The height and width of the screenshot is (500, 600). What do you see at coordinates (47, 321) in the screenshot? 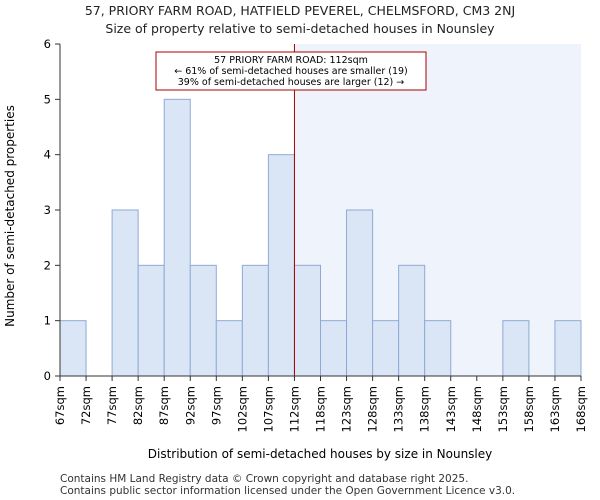
I see `y-tick-label: 1` at bounding box center [47, 321].